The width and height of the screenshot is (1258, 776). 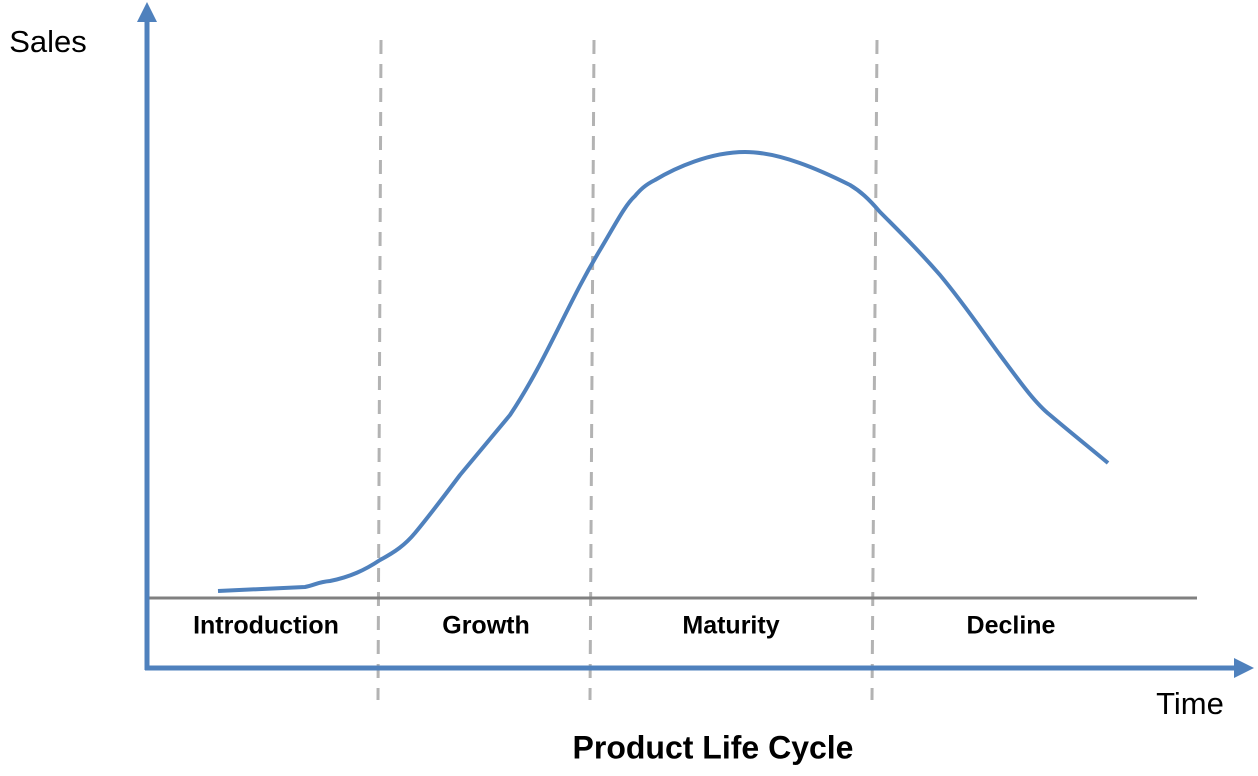 I want to click on x-axis-label: Time, so click(x=1190, y=703).